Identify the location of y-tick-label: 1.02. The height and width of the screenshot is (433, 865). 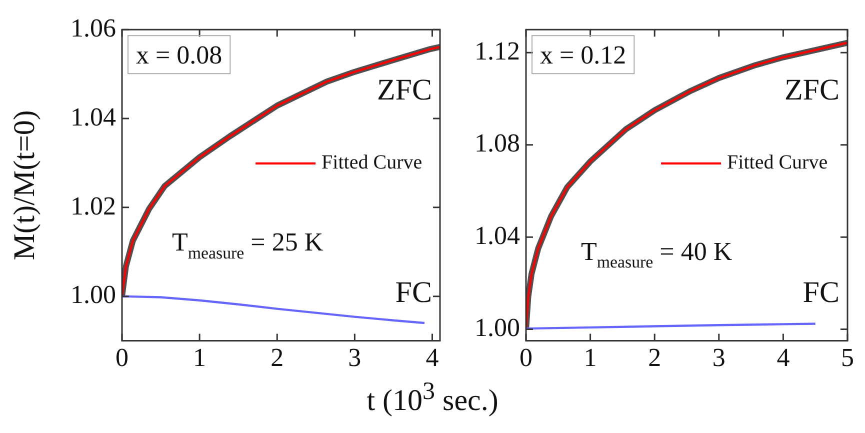
(93, 205).